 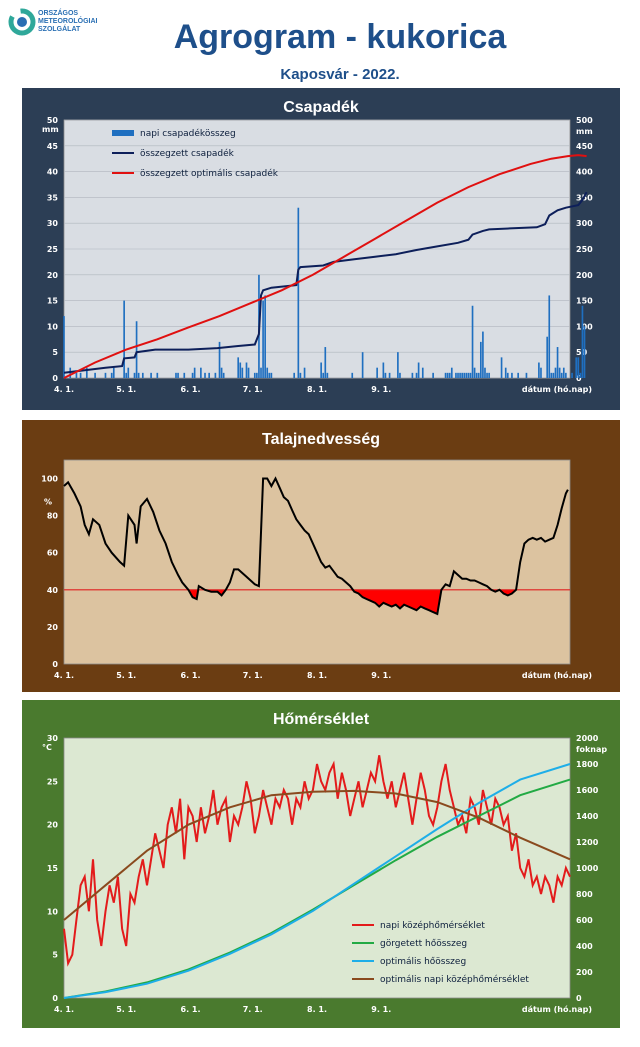 What do you see at coordinates (587, 868) in the screenshot?
I see `y-tick-label-right: 1000` at bounding box center [587, 868].